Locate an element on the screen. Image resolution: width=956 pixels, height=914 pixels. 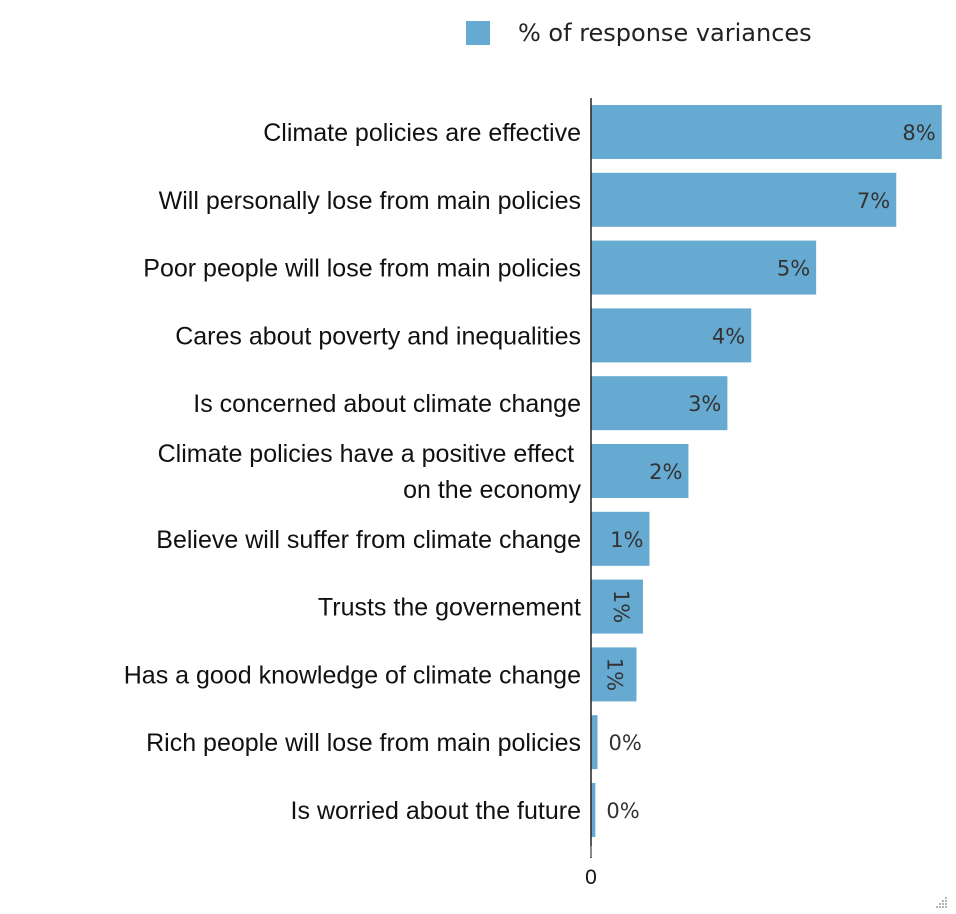
legend: % of response variances is located at coordinates (639, 33).